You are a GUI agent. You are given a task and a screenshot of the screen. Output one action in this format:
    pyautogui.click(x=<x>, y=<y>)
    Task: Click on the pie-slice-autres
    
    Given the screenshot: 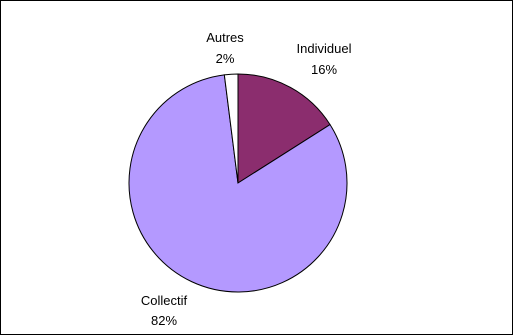 What is the action you would take?
    pyautogui.click(x=231, y=128)
    